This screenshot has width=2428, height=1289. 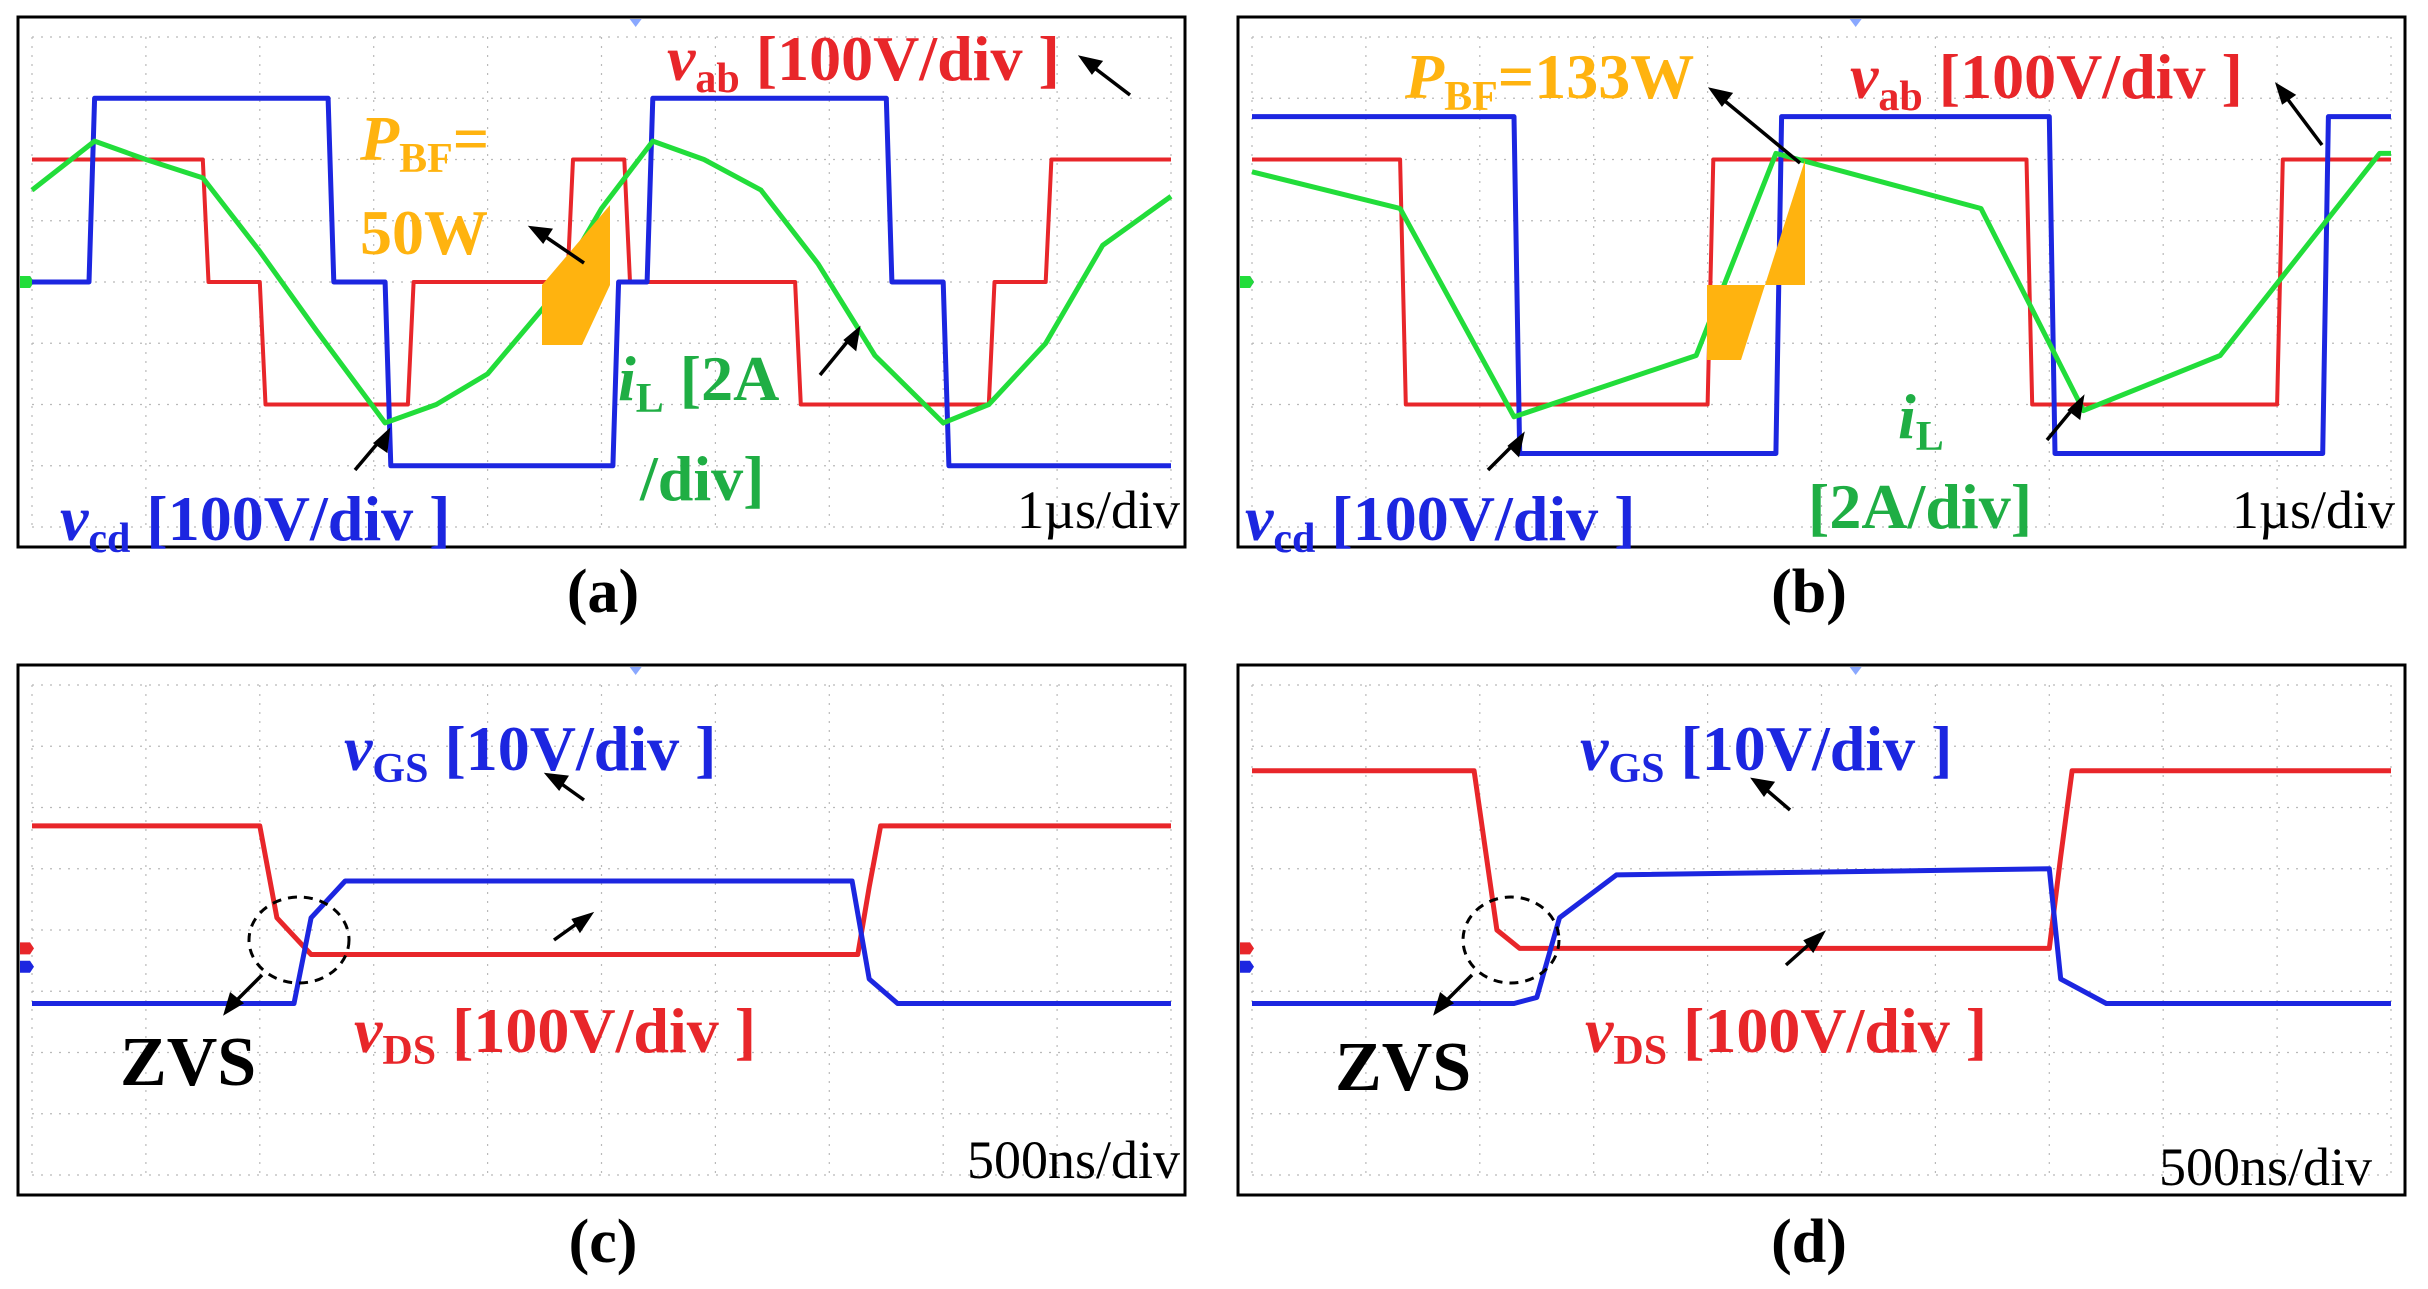 I want to click on timebase-a: 1µs/div, so click(x=1098, y=510).